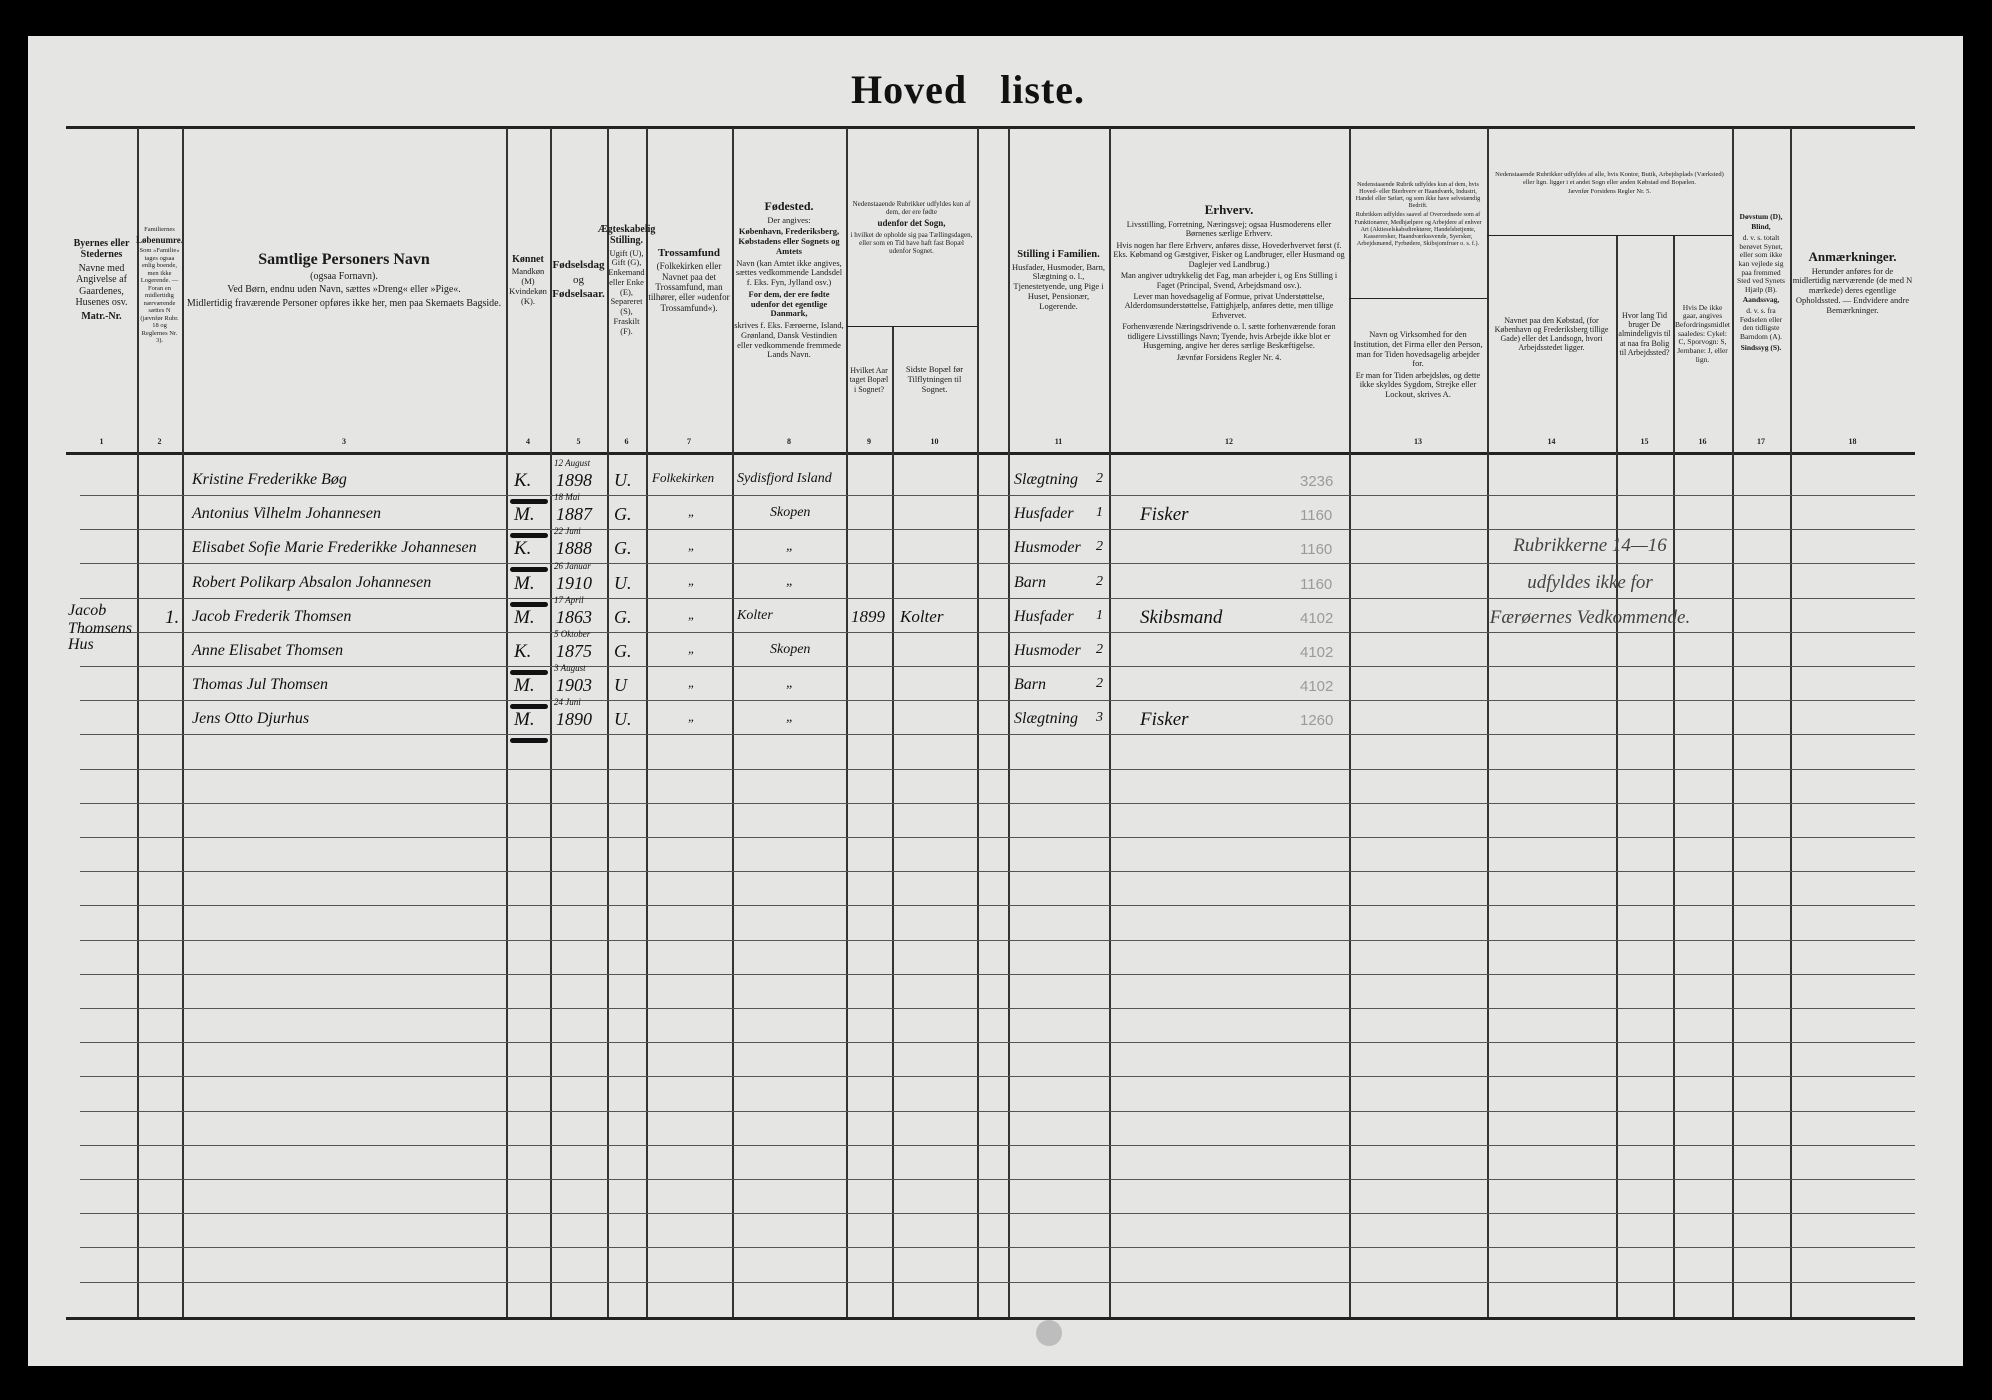 The width and height of the screenshot is (1992, 1400). What do you see at coordinates (620, 685) in the screenshot?
I see `entry-civil: U` at bounding box center [620, 685].